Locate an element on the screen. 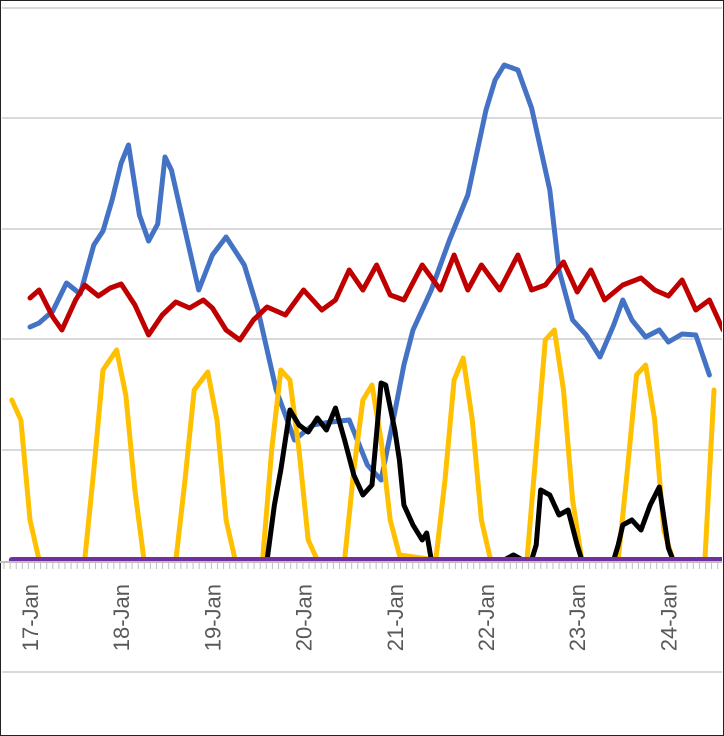 The image size is (724, 736). x-axis is located at coordinates (361, 565).